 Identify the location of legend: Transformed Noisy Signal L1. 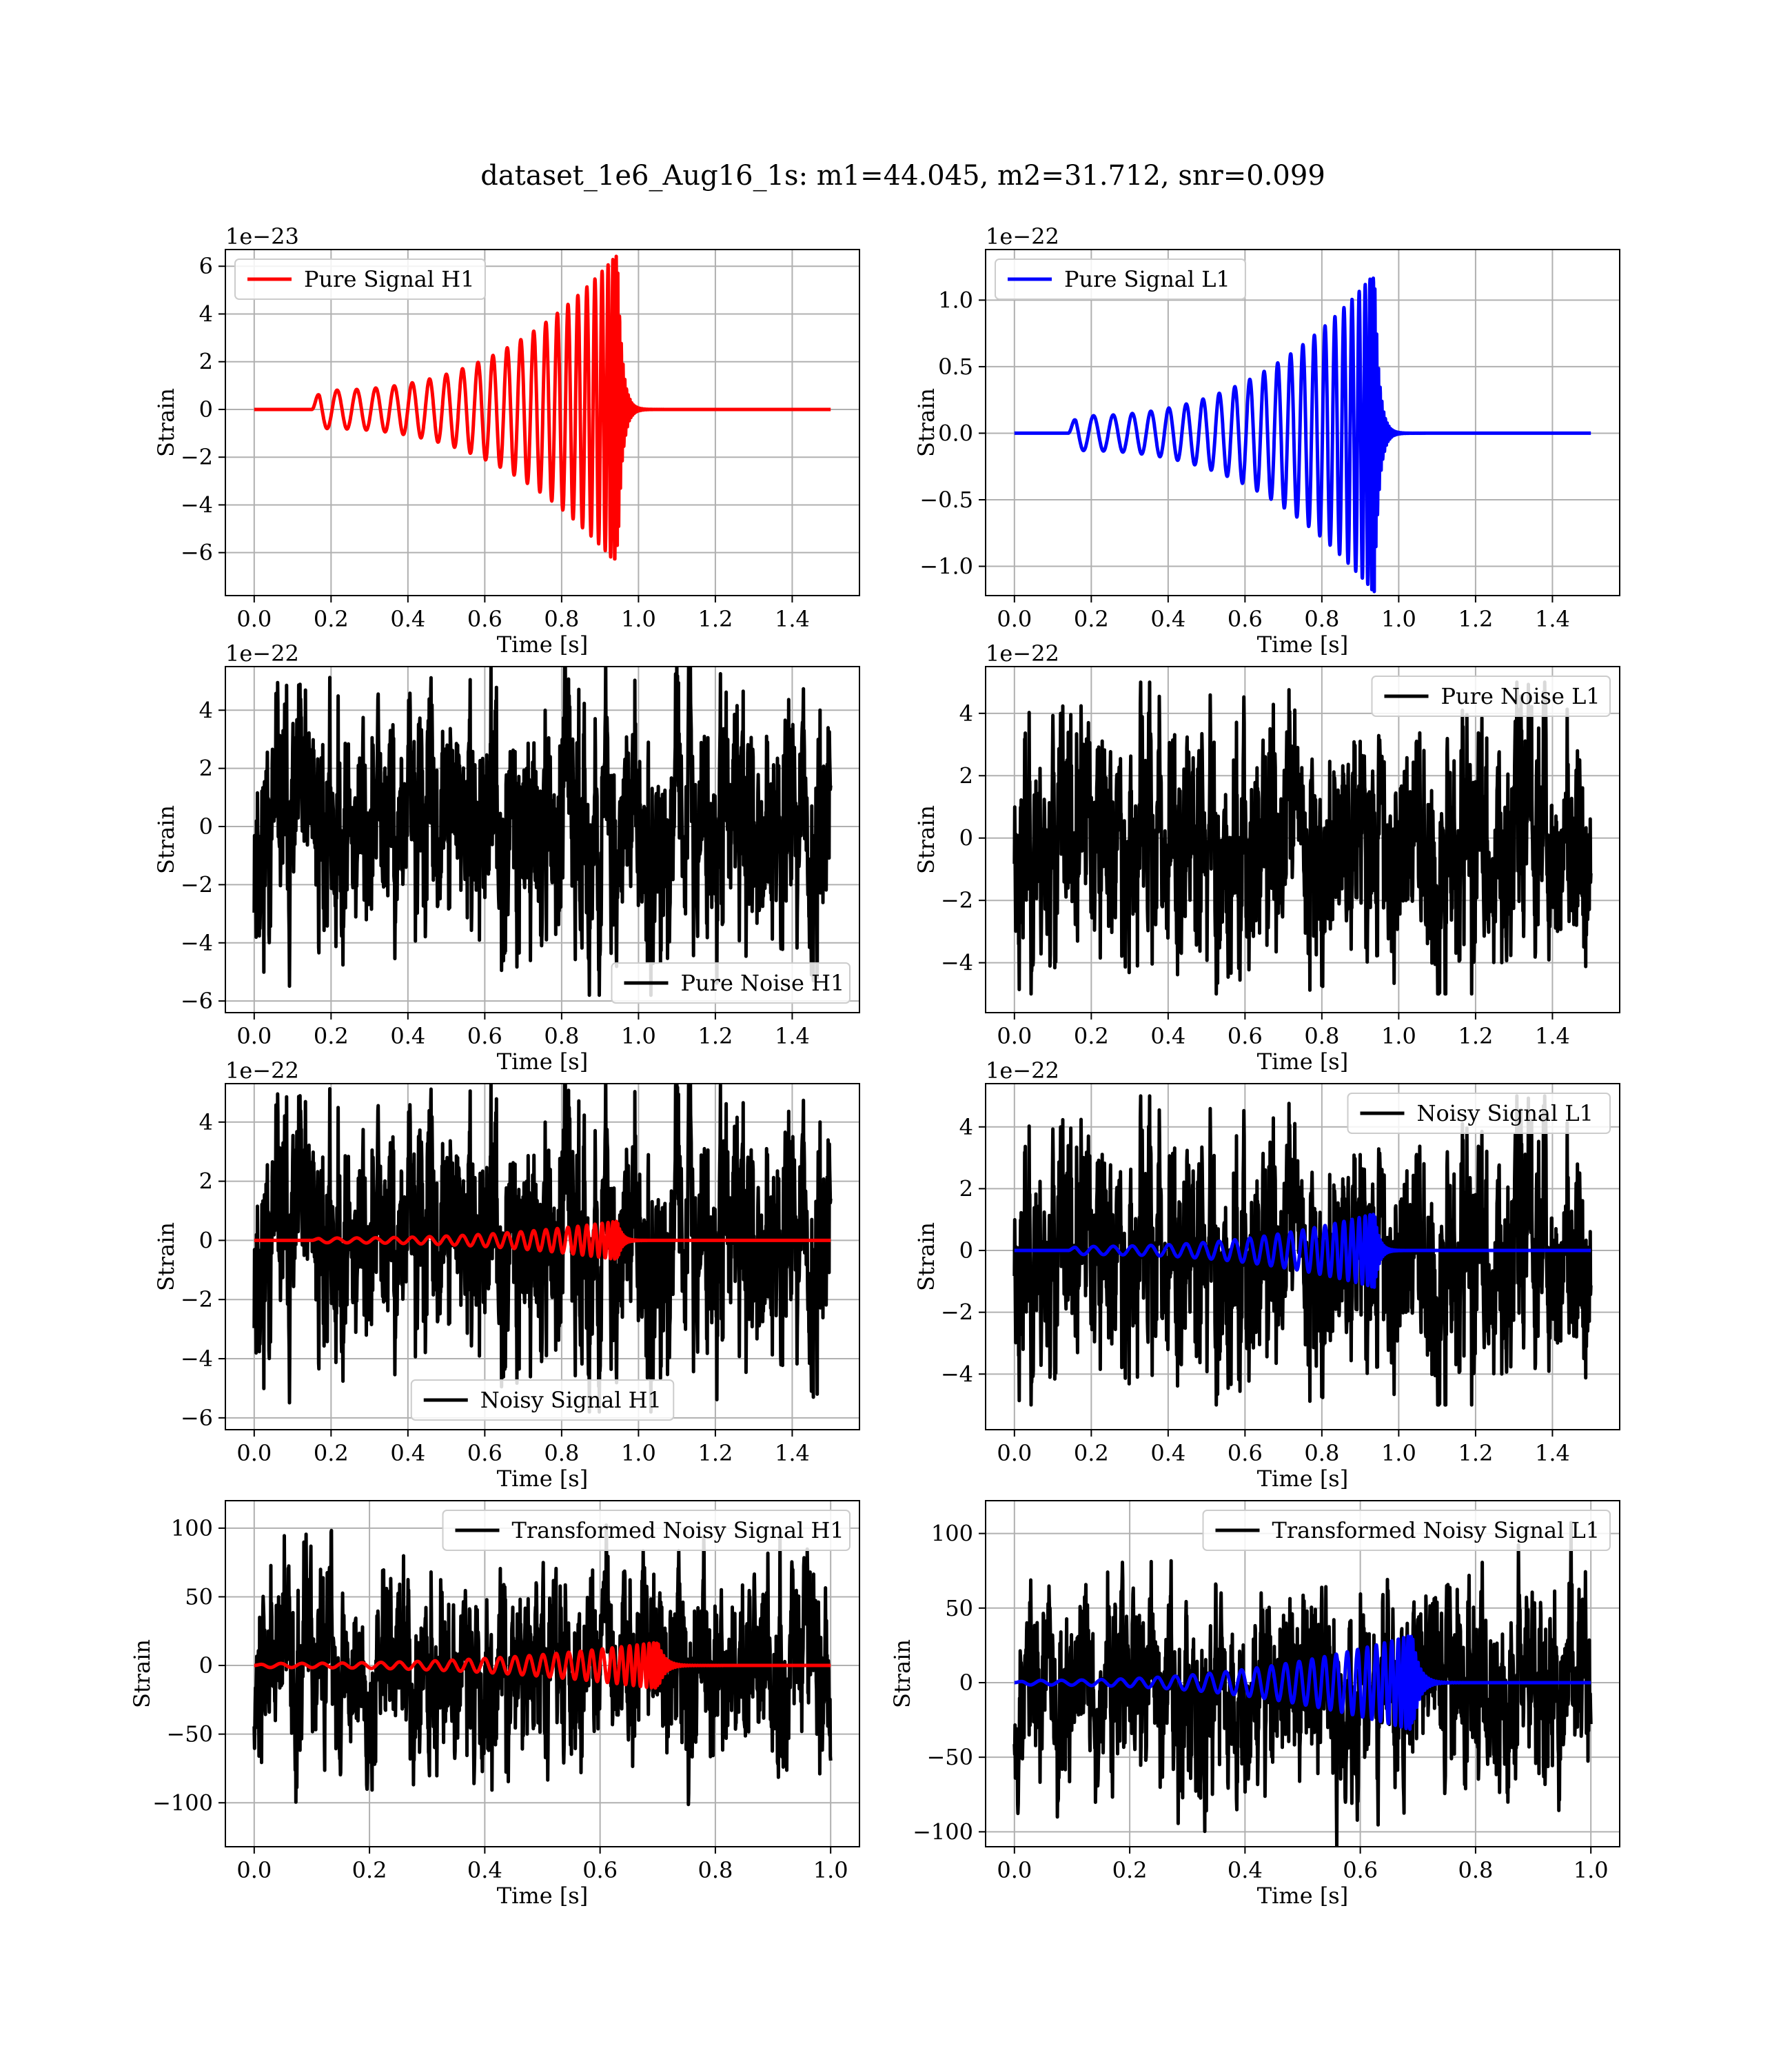
(1406, 1530).